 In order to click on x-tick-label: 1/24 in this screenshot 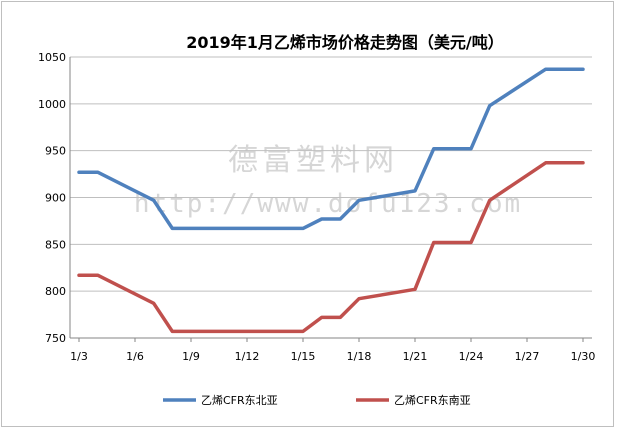, I will do `click(471, 356)`.